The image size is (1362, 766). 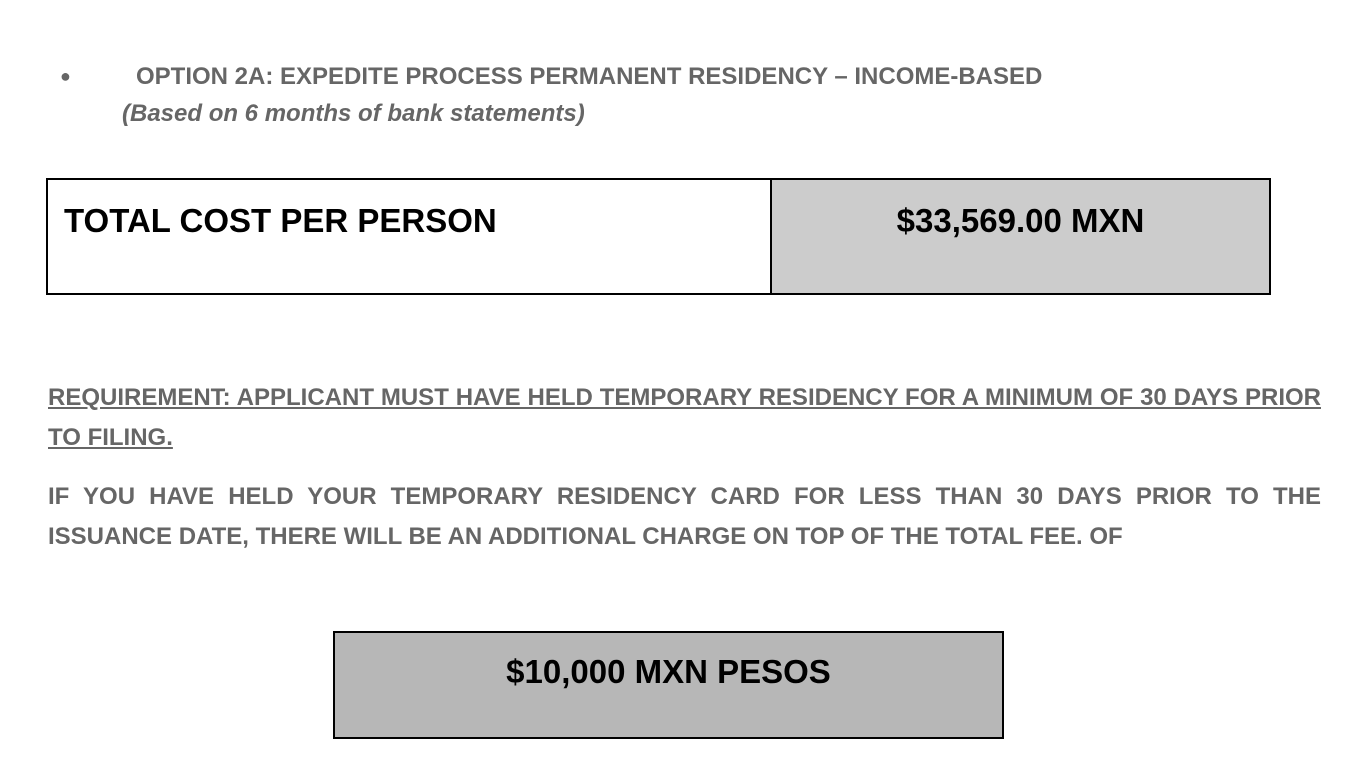 I want to click on additional-charge-box: $10,000 MXN PESOS, so click(x=668, y=685).